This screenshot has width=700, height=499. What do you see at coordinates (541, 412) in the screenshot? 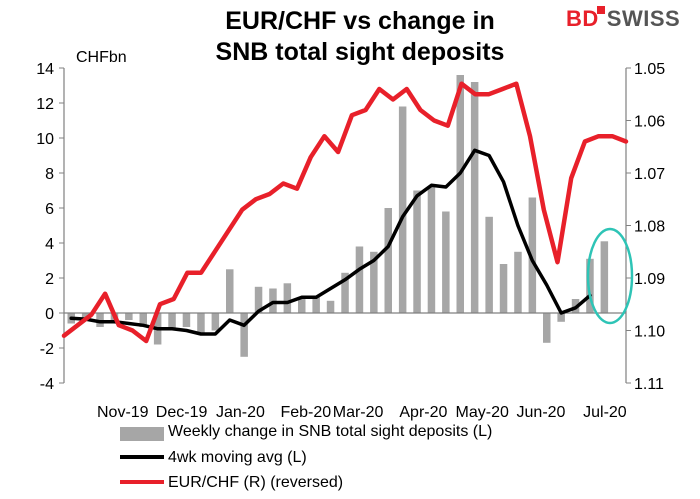
I see `x-axis-tick-label: Jun-20` at bounding box center [541, 412].